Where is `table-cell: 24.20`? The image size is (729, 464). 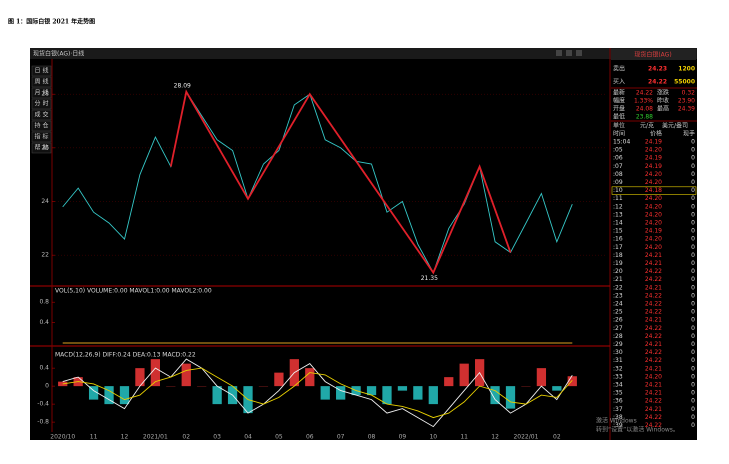
table-cell: 24.20 is located at coordinates (653, 182).